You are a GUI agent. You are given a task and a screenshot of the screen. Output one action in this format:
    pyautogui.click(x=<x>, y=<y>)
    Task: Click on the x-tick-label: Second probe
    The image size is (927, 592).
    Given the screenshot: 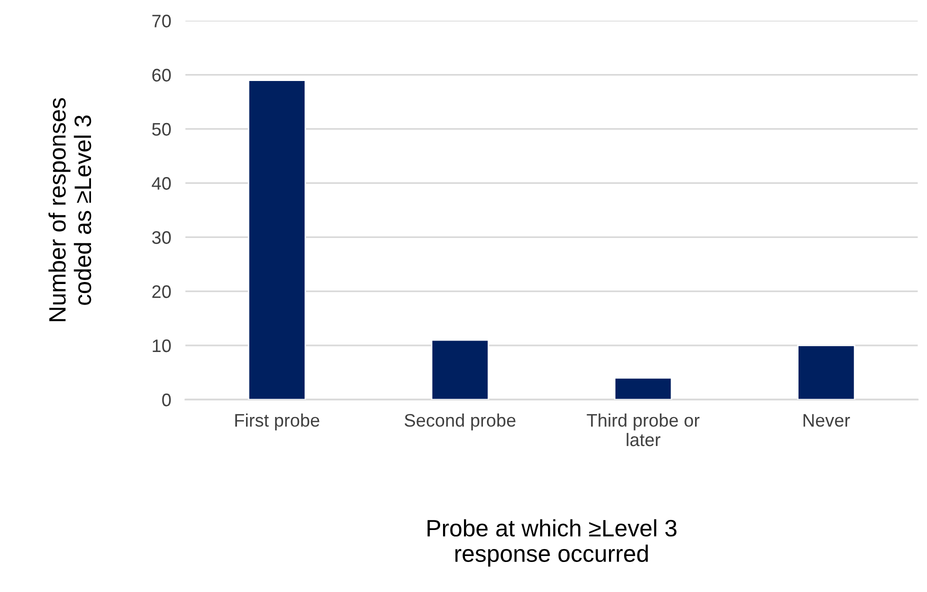 What is the action you would take?
    pyautogui.click(x=460, y=421)
    